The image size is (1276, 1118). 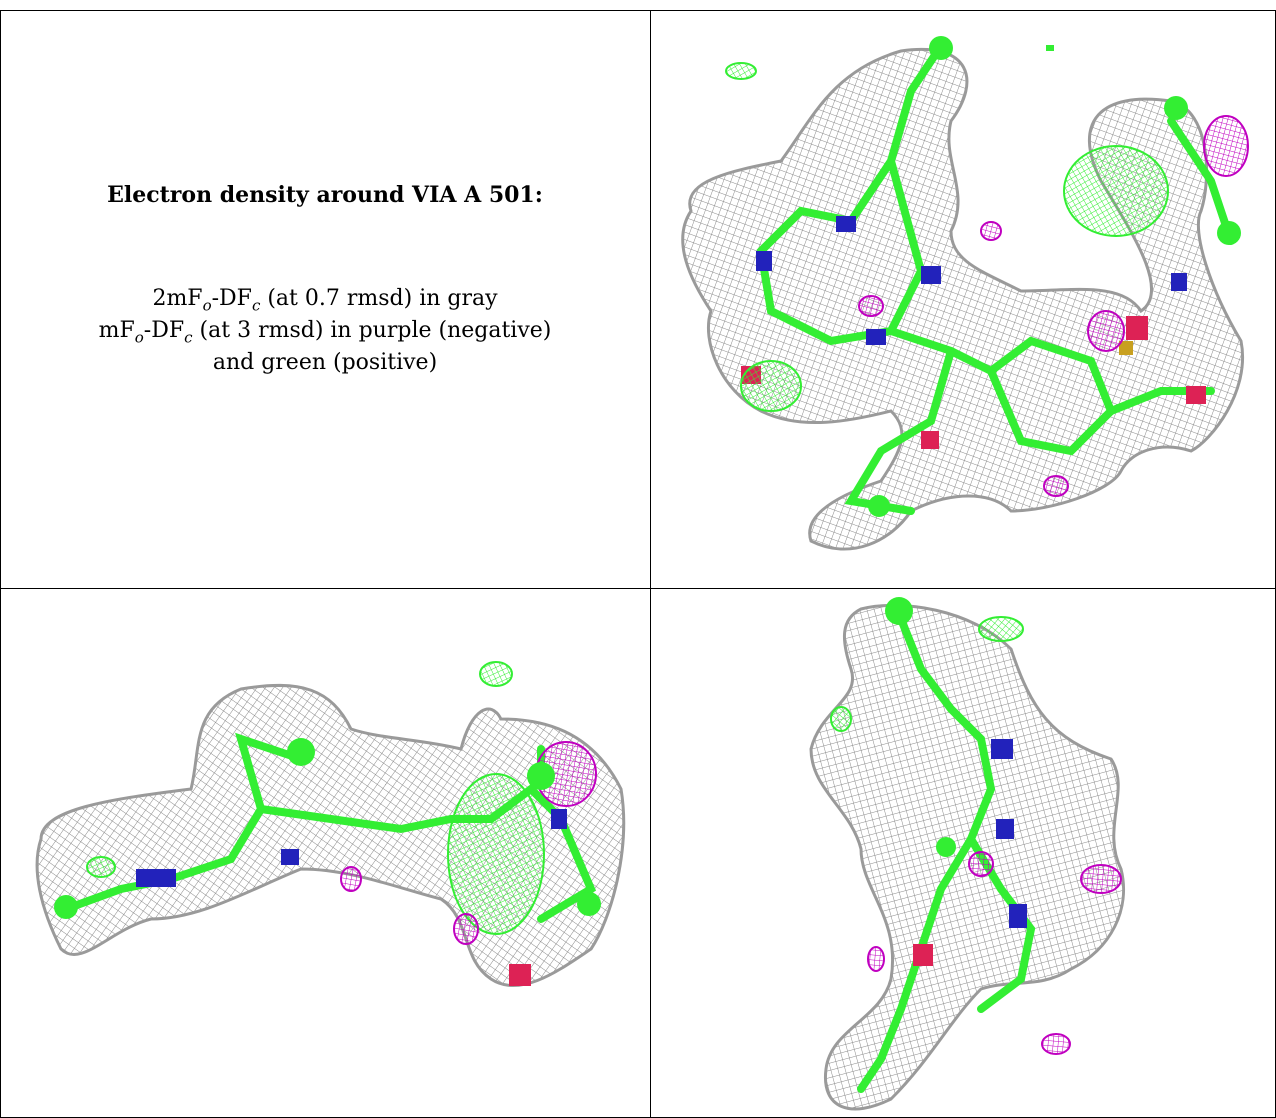 What do you see at coordinates (973, 382) in the screenshot?
I see `oxygen-atoms` at bounding box center [973, 382].